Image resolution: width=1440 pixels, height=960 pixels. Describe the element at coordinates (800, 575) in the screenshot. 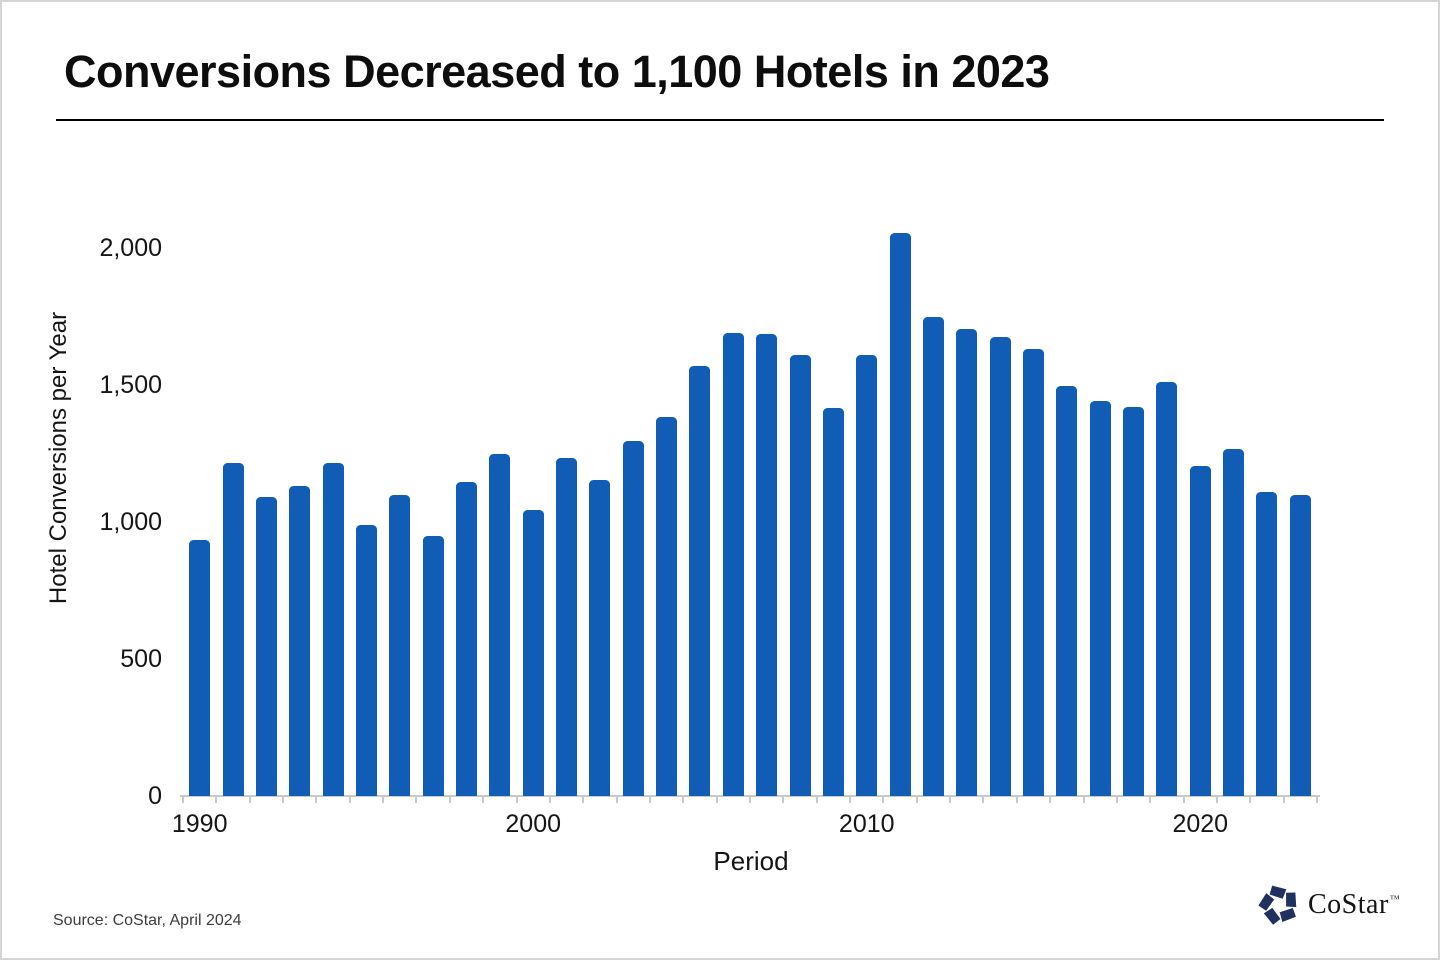

I see `bar-2008` at that location.